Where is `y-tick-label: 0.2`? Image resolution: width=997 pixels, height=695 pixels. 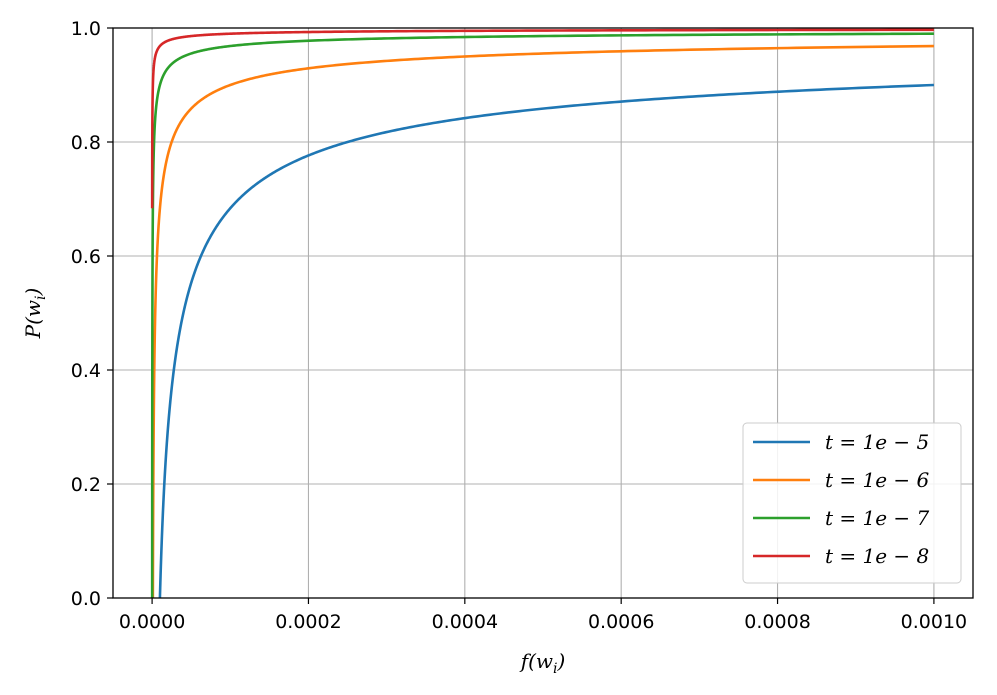 y-tick-label: 0.2 is located at coordinates (86, 485).